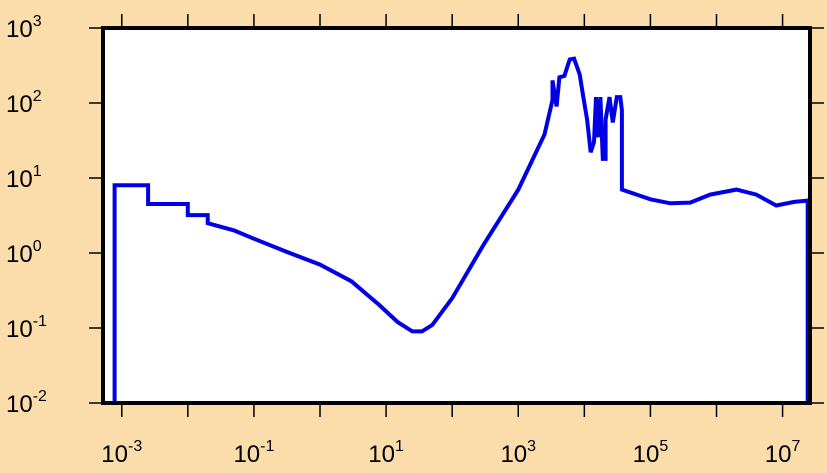  I want to click on y-tick-label-exponent: 3, so click(37, 21).